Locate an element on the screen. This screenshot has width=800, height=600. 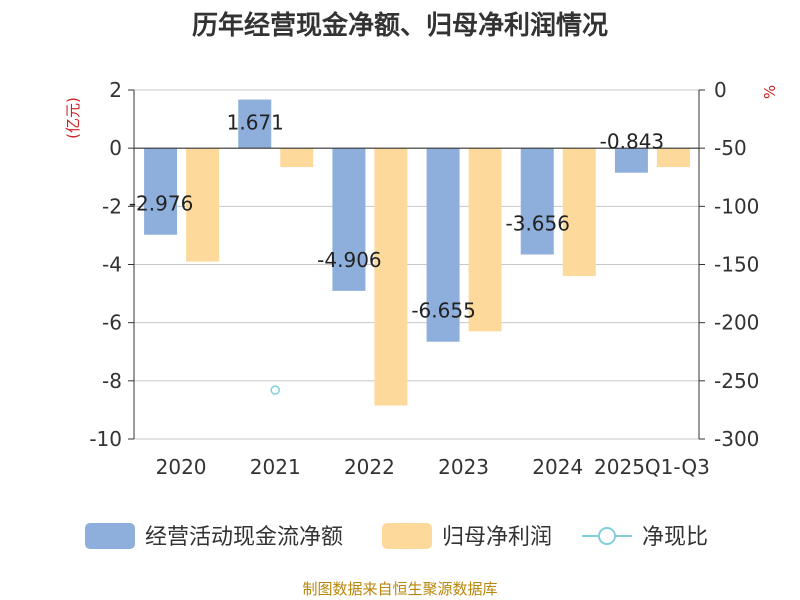
ratio-point is located at coordinates (275, 390).